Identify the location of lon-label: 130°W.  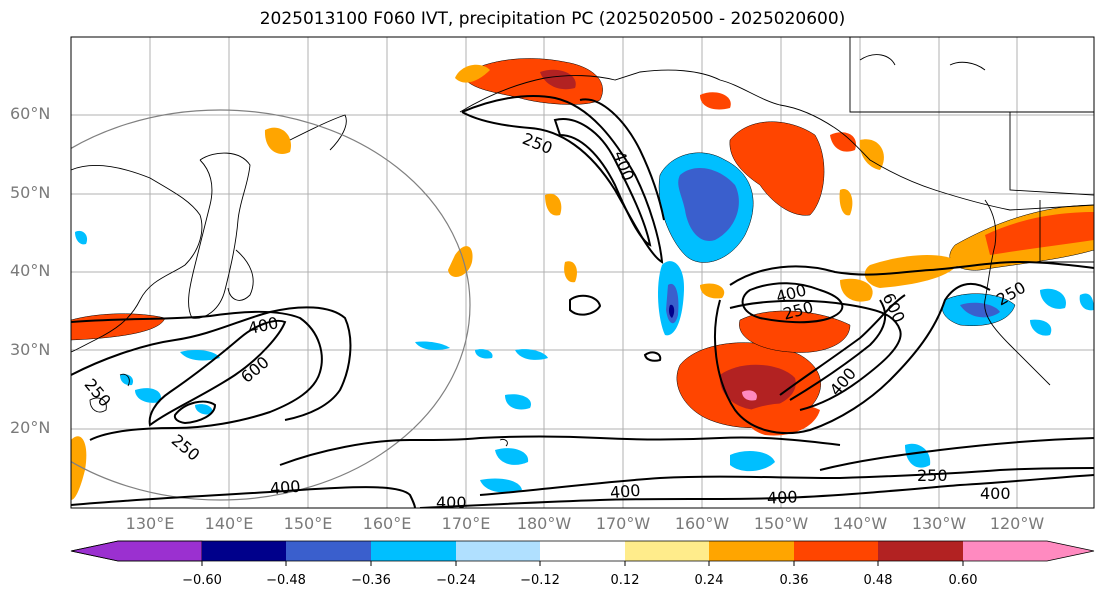
(939, 523).